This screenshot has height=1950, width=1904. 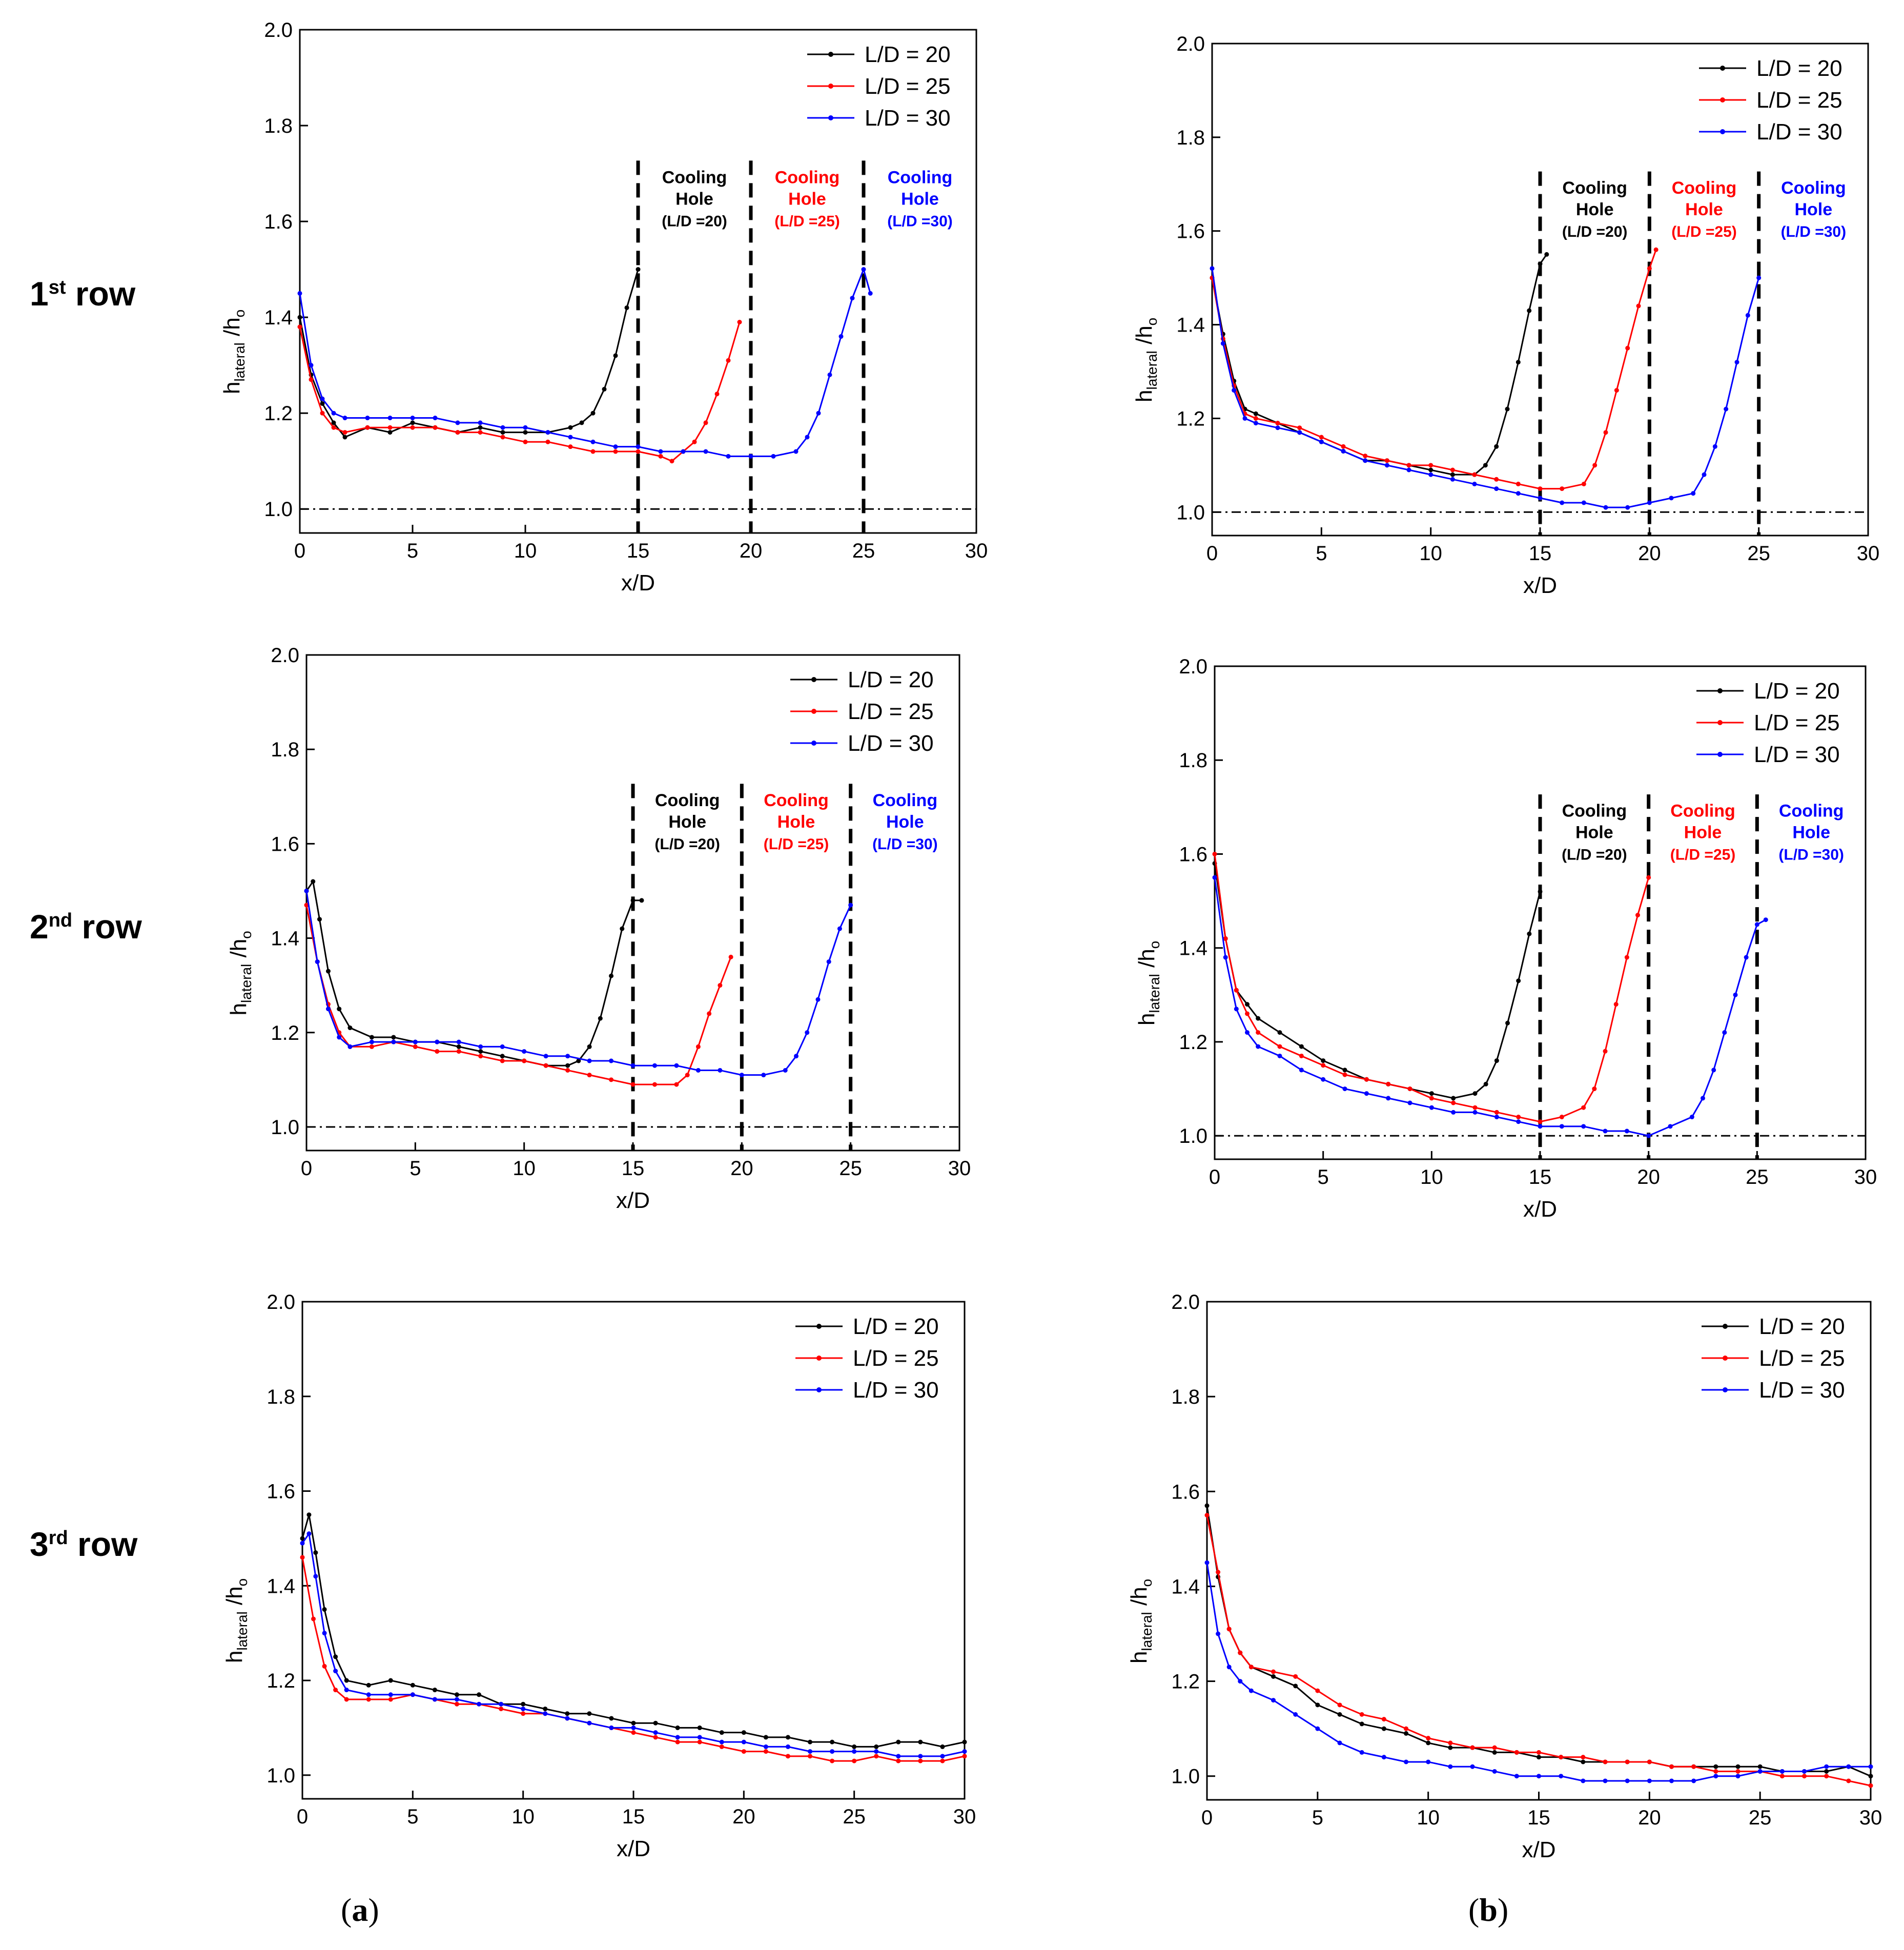 What do you see at coordinates (86, 927) in the screenshot?
I see `row-label-2nd: 2nd row` at bounding box center [86, 927].